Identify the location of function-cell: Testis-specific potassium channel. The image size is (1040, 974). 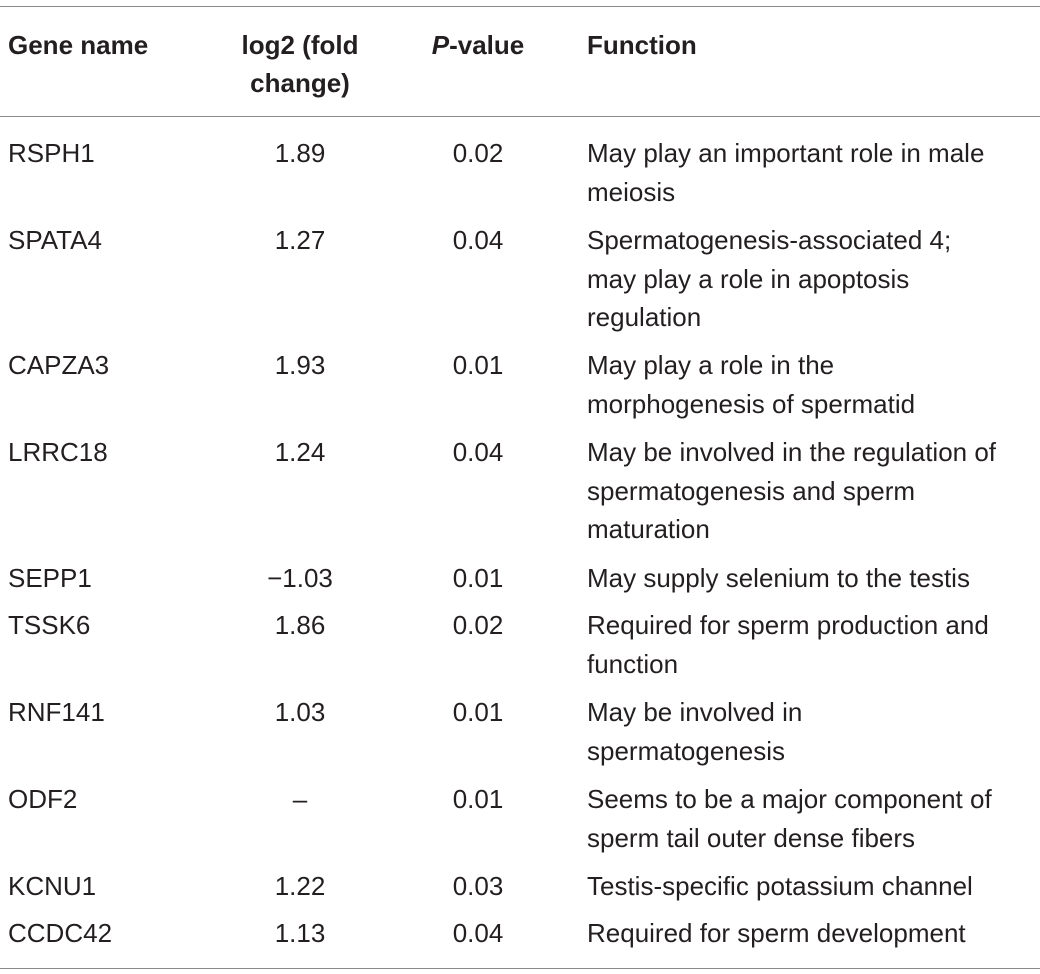
(812, 886).